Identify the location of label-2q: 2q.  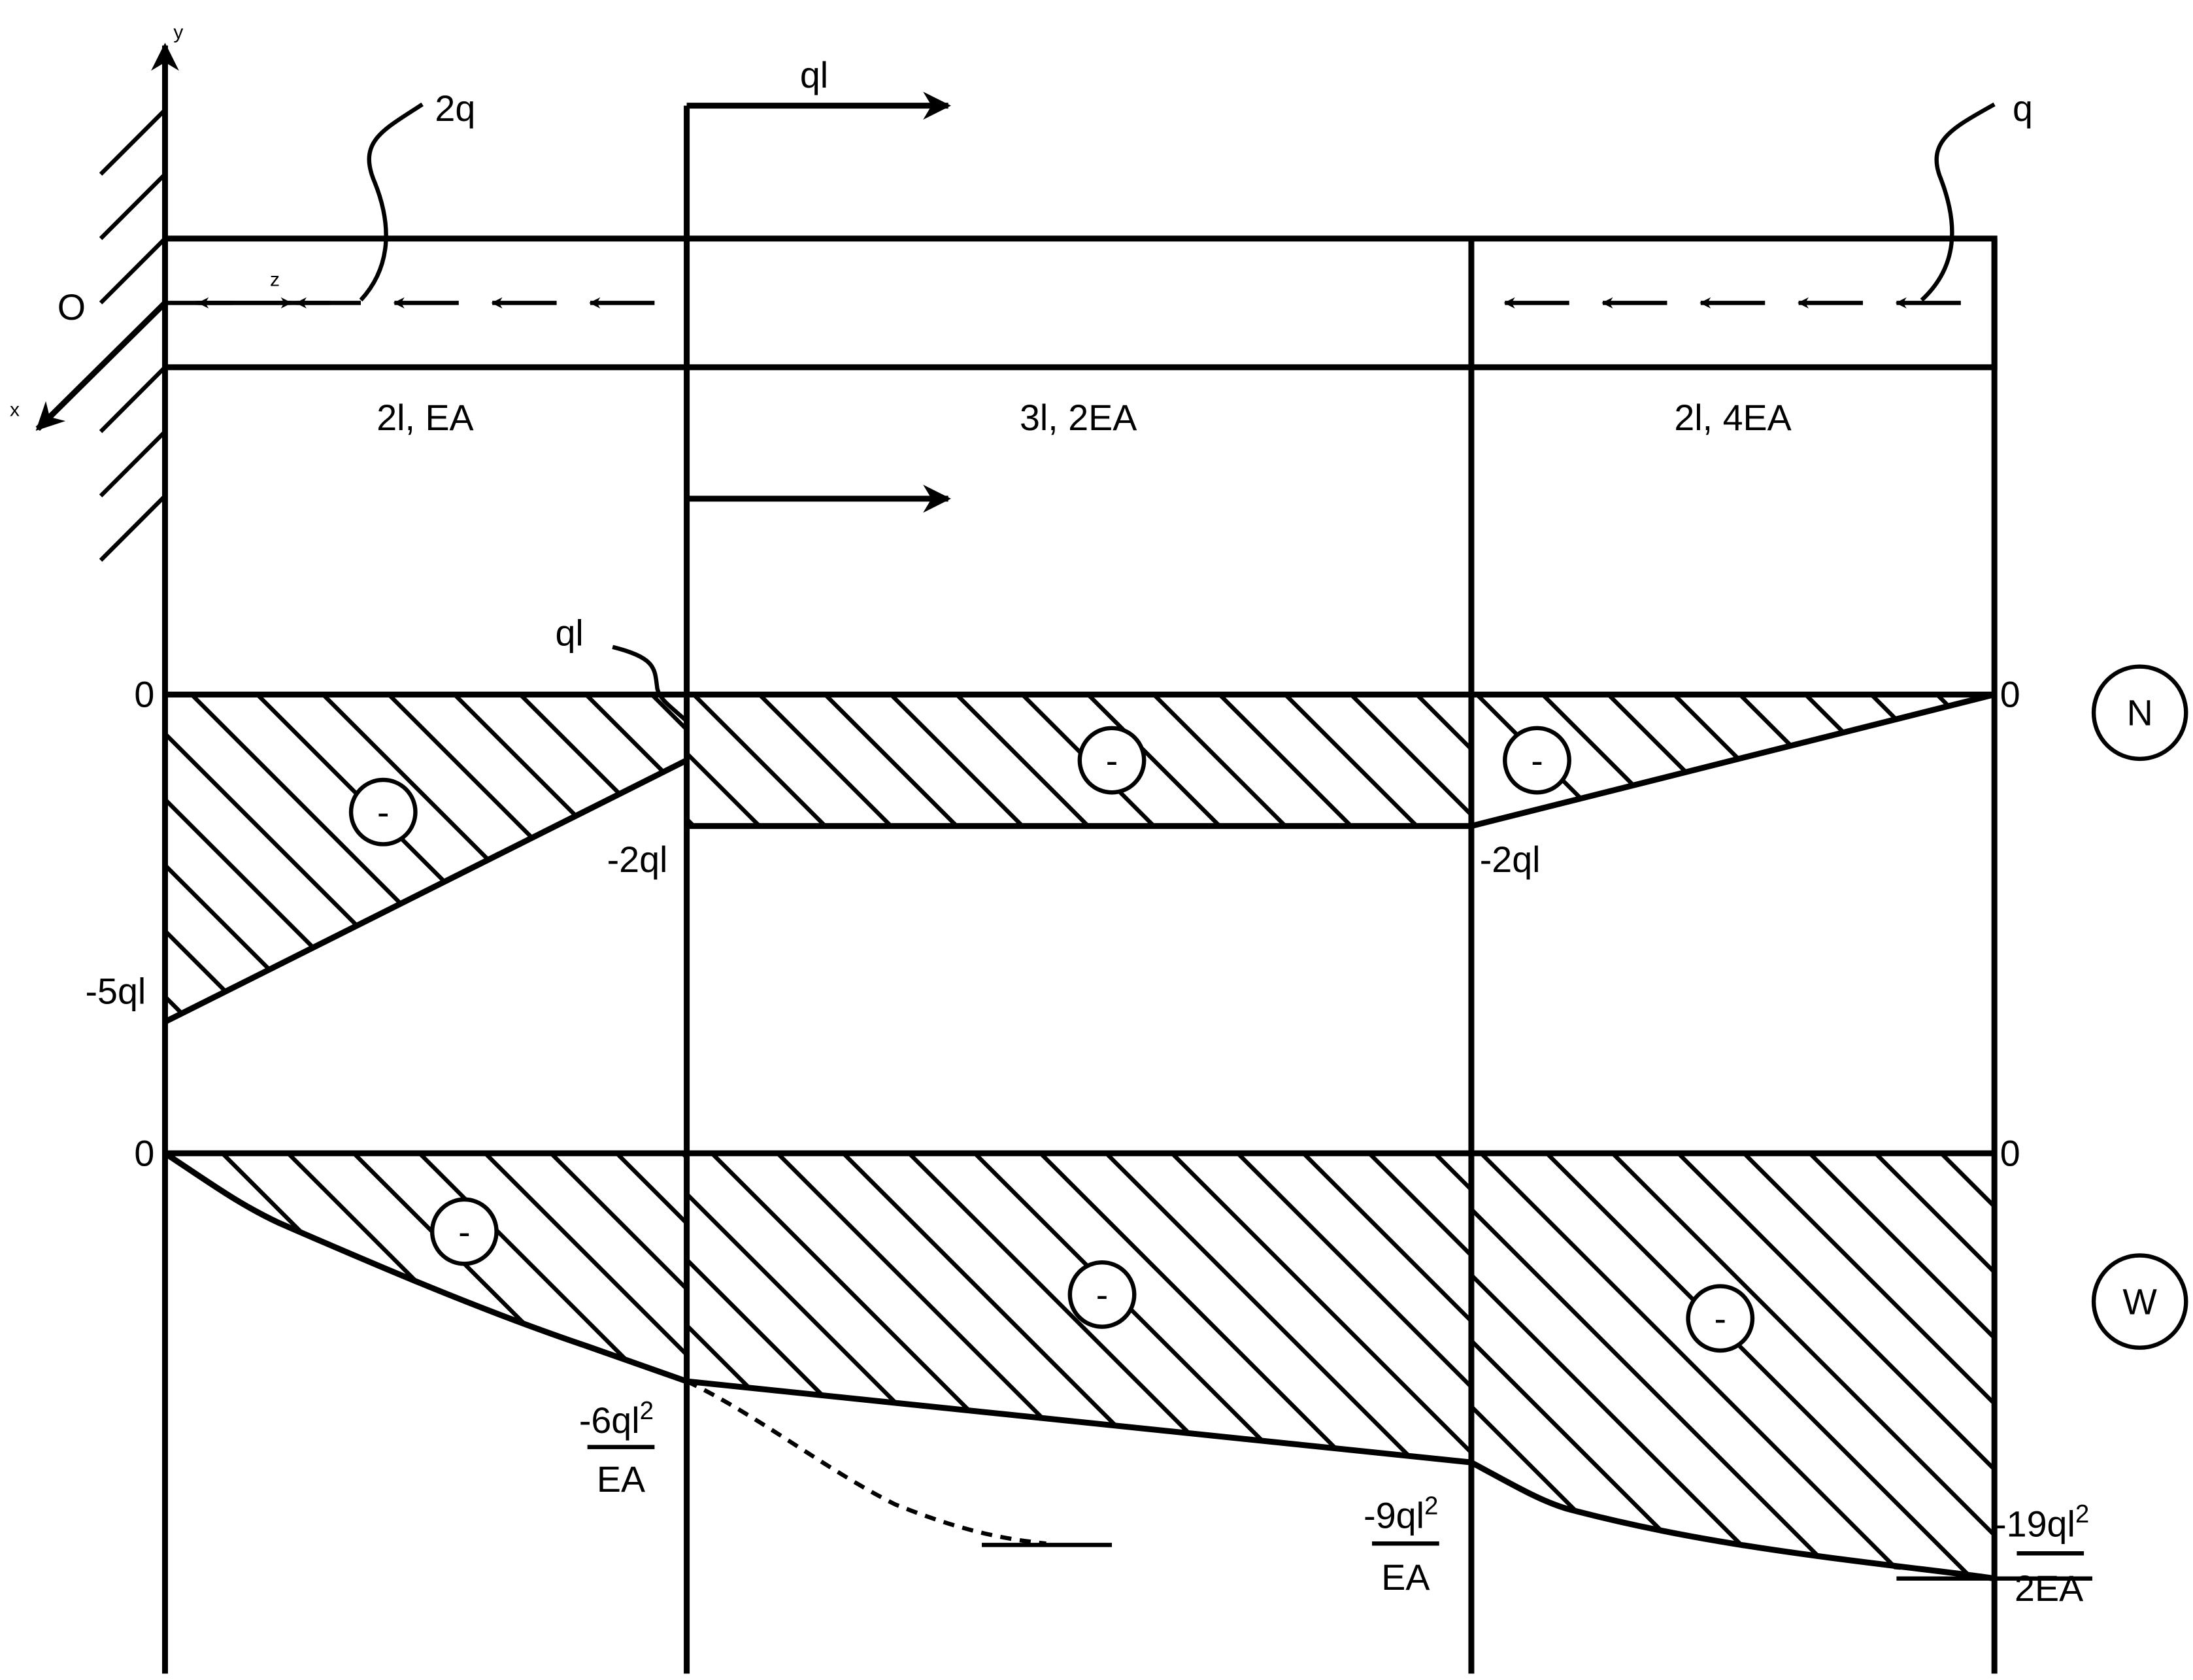
(455, 108).